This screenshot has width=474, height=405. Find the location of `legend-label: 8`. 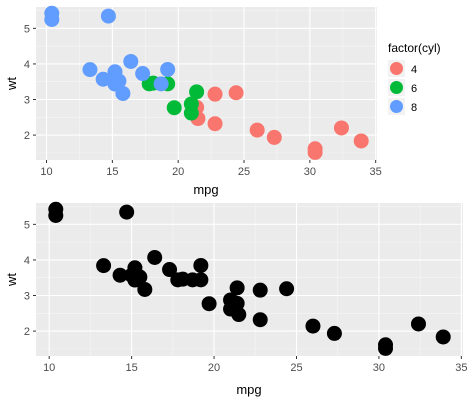

legend-label: 8 is located at coordinates (414, 108).